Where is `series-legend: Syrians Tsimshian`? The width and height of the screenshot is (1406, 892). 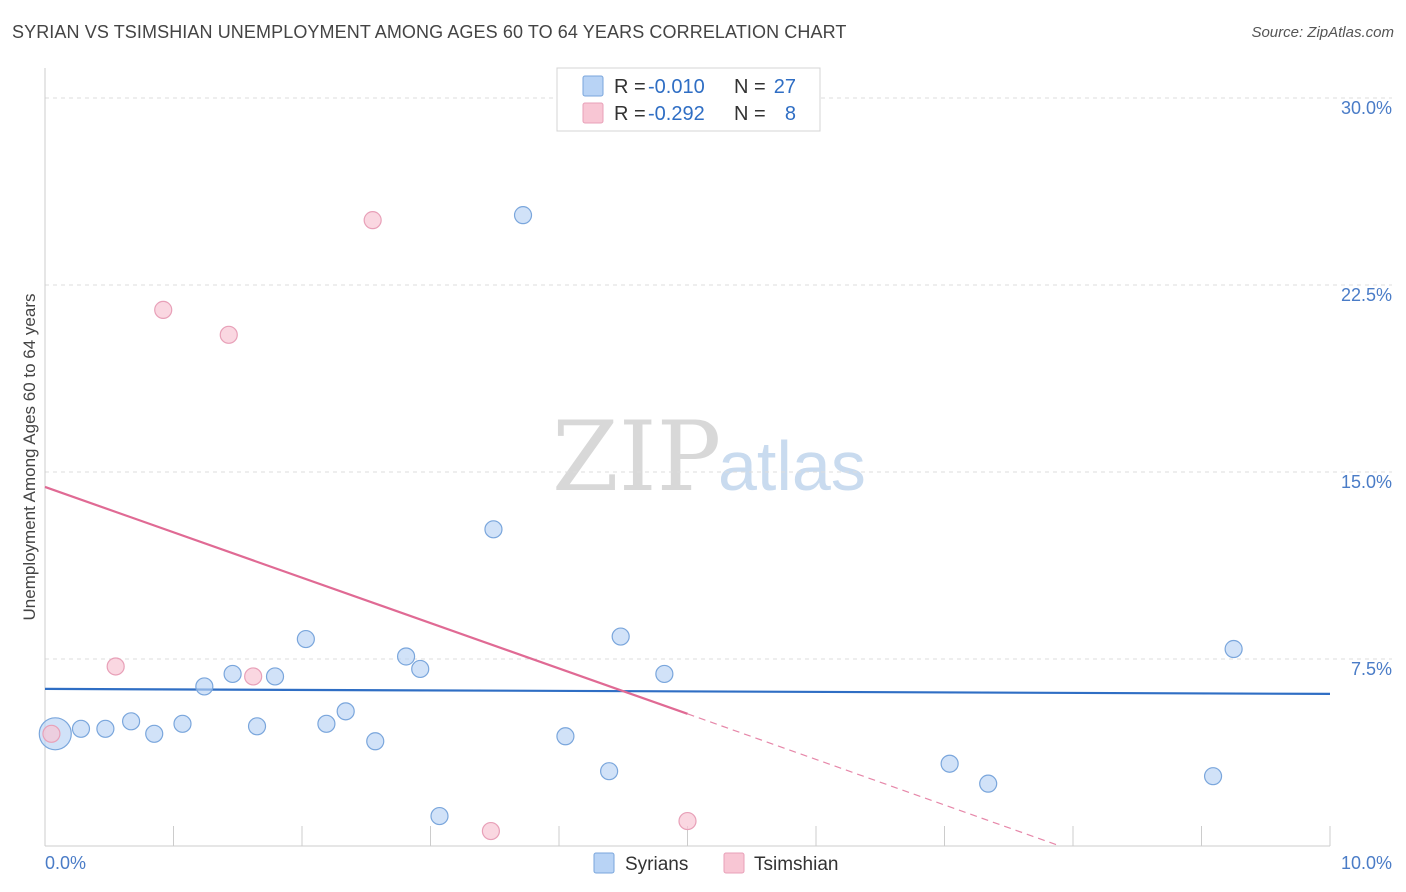
series-legend: Syrians Tsimshian is located at coordinates (715, 863).